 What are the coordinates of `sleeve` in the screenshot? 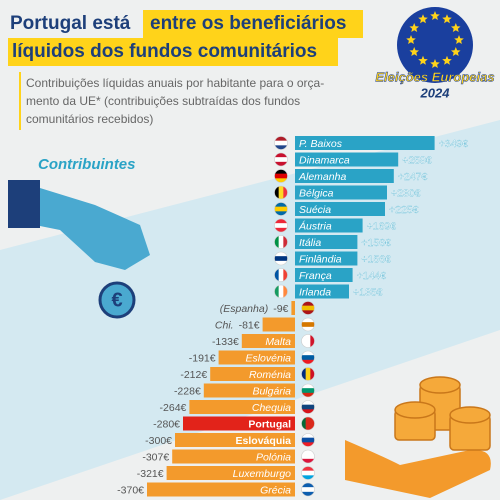 It's located at (24, 204).